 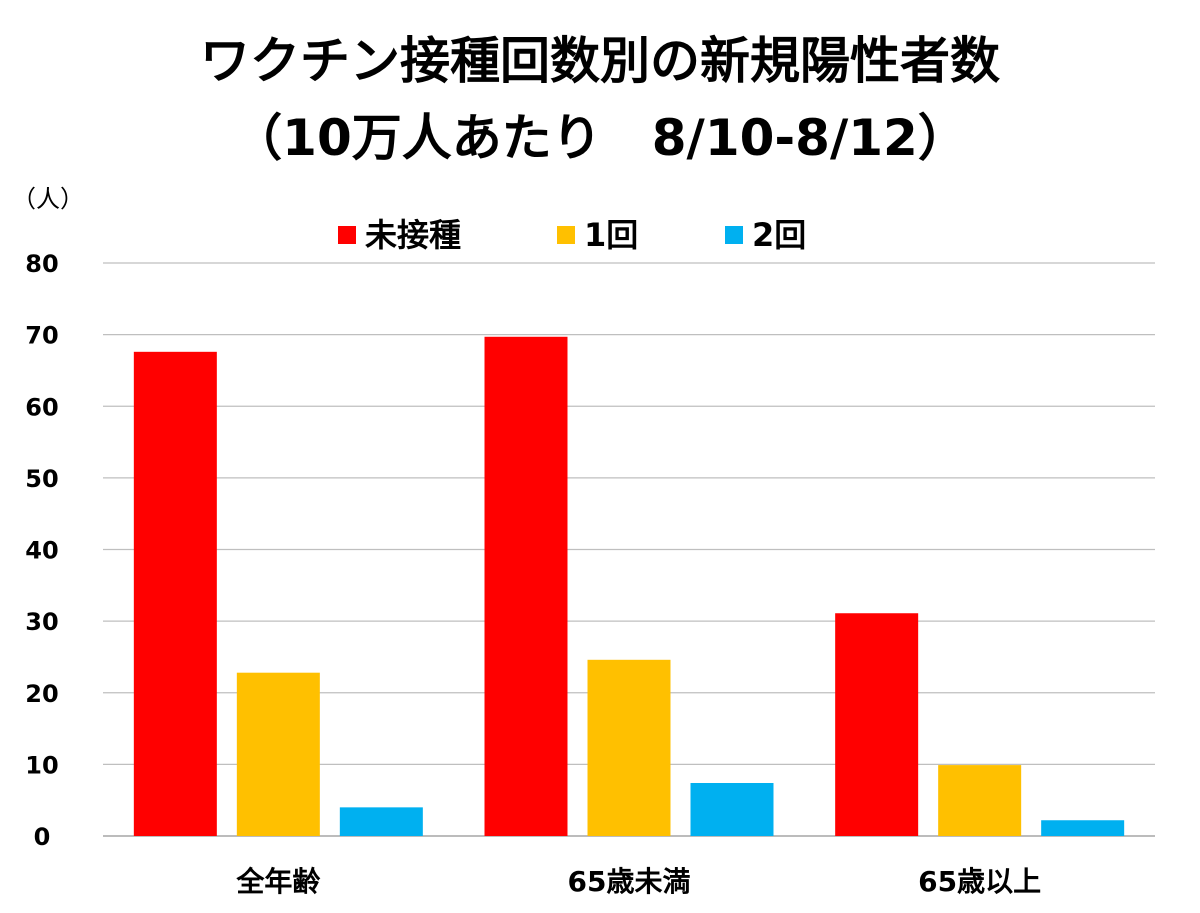 I want to click on legend: 未接種 1回 2回, so click(x=572, y=235).